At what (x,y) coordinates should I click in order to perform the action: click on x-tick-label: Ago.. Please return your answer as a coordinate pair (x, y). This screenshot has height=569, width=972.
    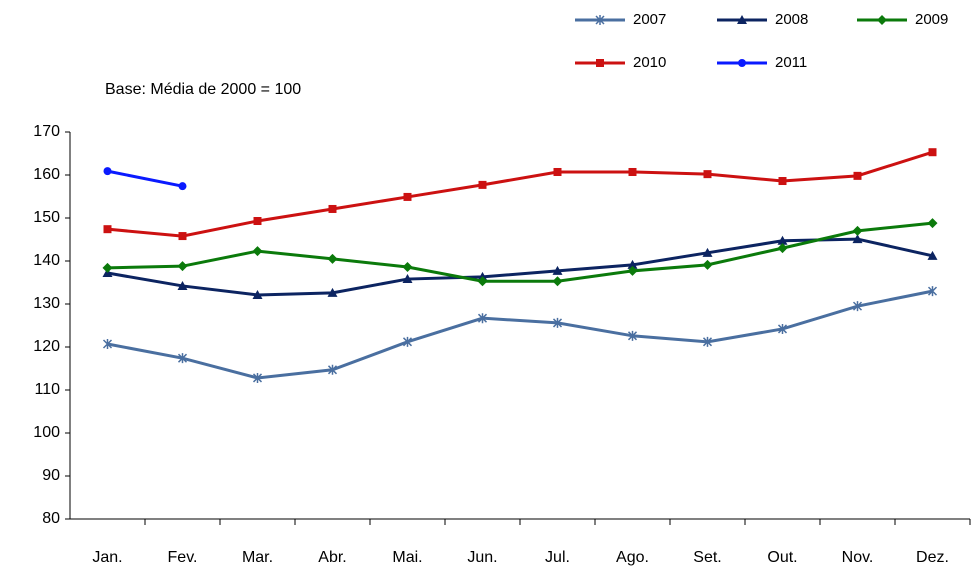
    Looking at the image, I should click on (632, 557).